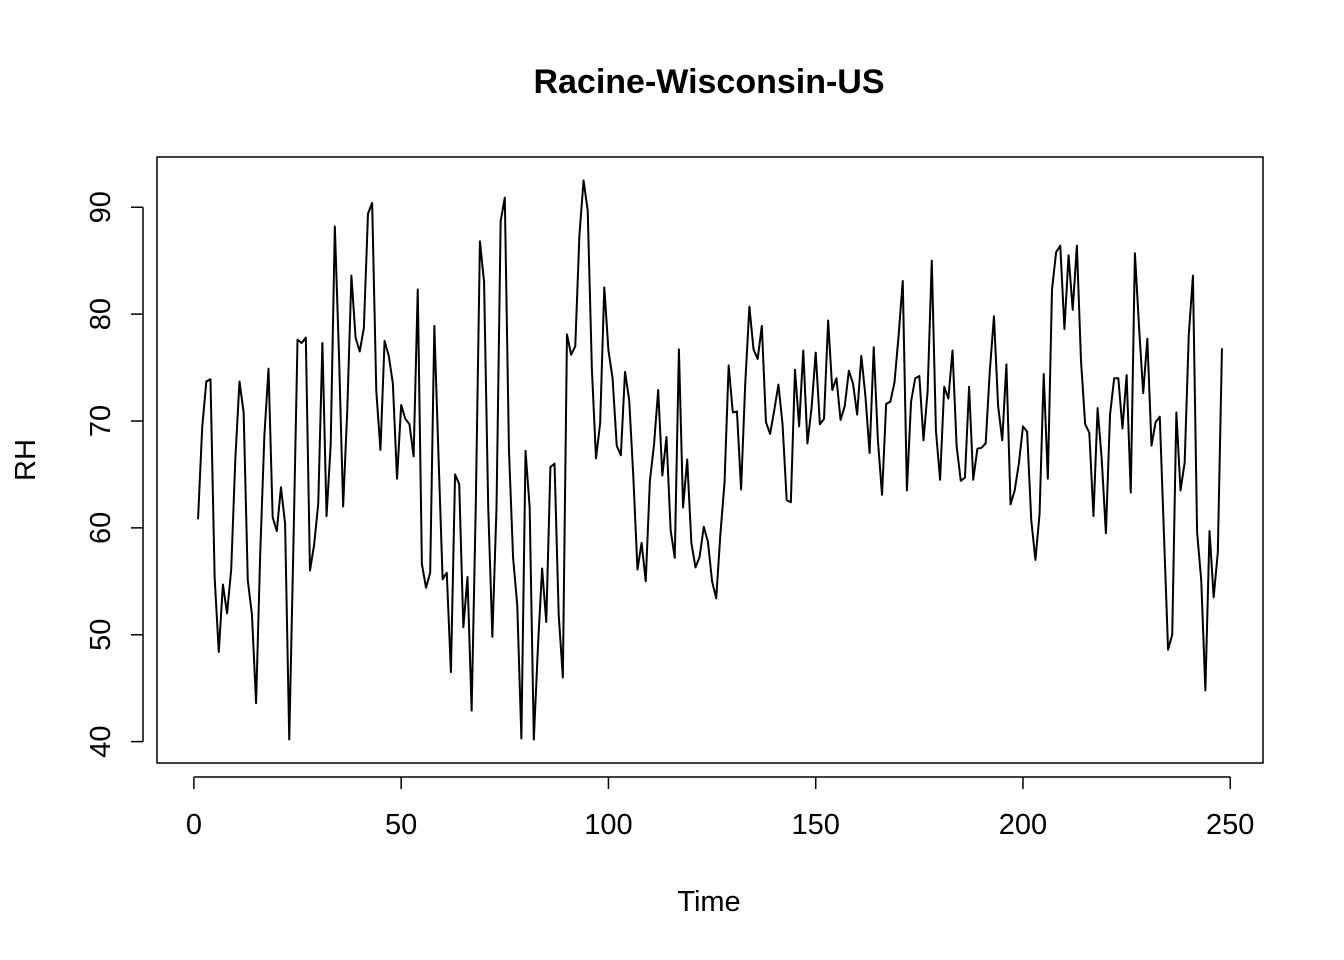 The height and width of the screenshot is (960, 1344). Describe the element at coordinates (101, 207) in the screenshot. I see `y-tick-label: 90` at that location.